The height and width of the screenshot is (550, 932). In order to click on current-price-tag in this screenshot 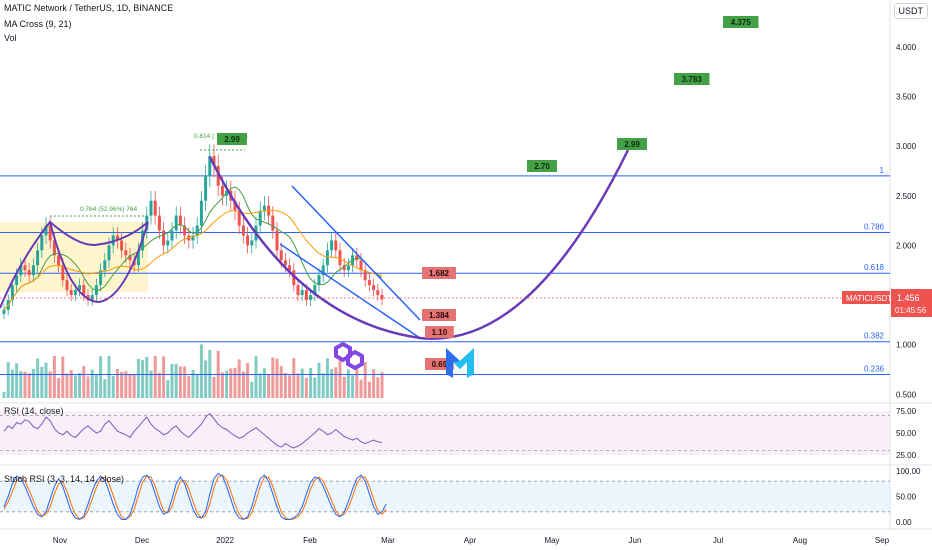, I will do `click(911, 303)`.